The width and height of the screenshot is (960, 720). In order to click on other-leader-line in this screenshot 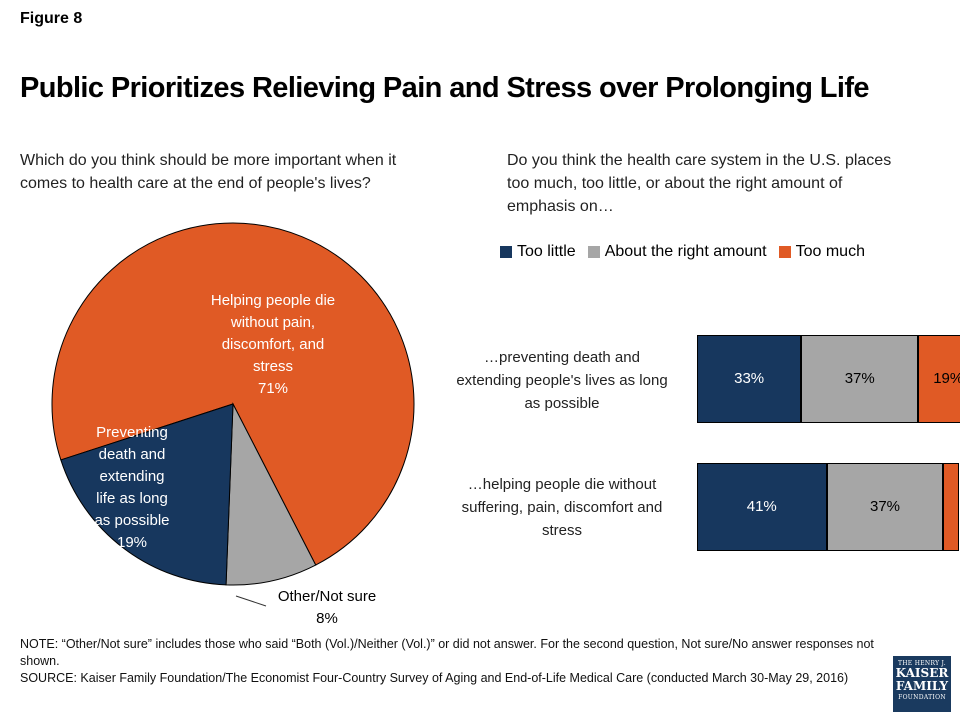, I will do `click(251, 601)`.